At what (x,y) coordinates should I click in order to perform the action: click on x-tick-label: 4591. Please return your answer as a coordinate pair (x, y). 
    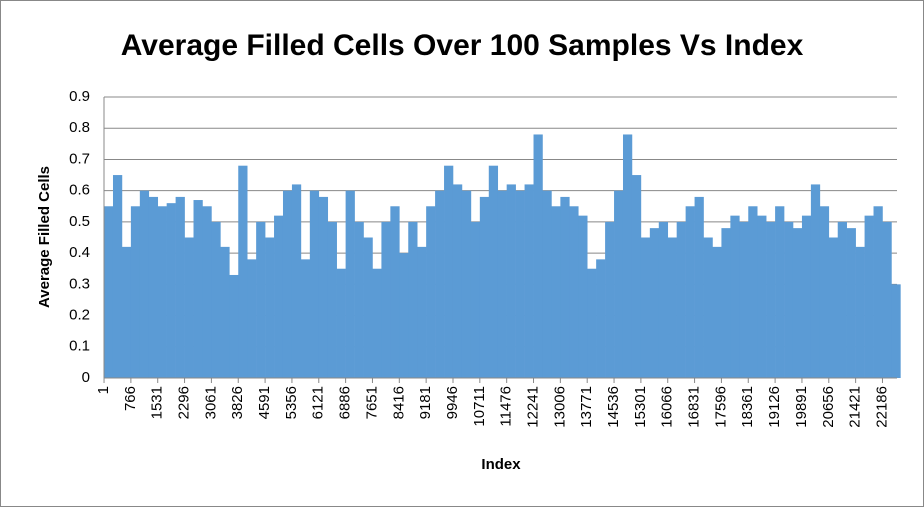
    Looking at the image, I should click on (264, 402).